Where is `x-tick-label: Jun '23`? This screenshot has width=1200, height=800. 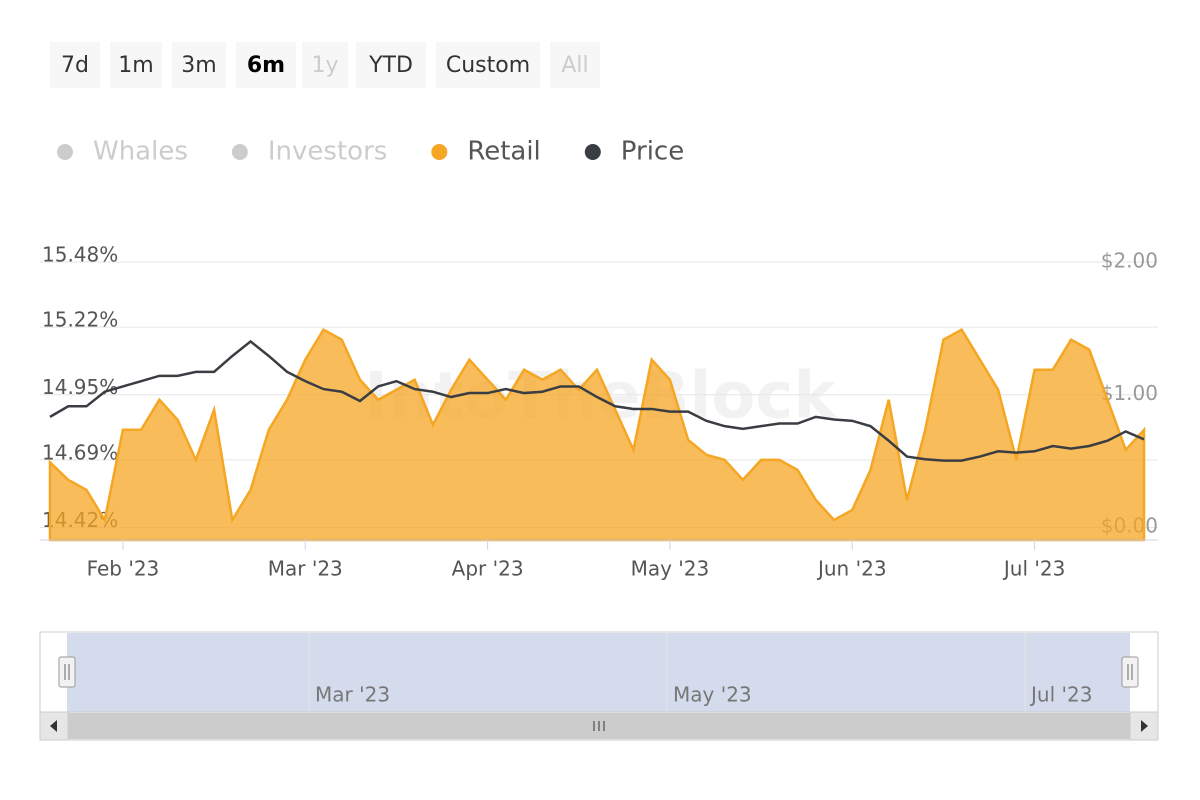 x-tick-label: Jun '23 is located at coordinates (851, 569).